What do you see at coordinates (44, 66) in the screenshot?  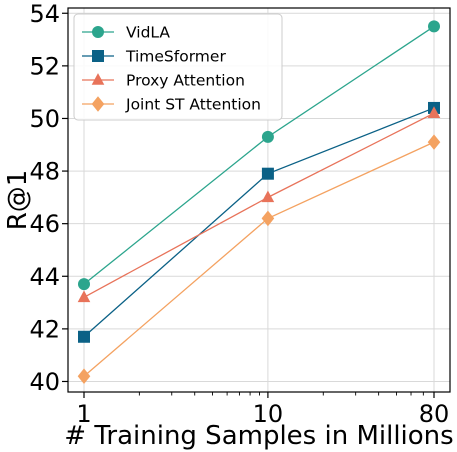 I see `y-tick-label: 52` at bounding box center [44, 66].